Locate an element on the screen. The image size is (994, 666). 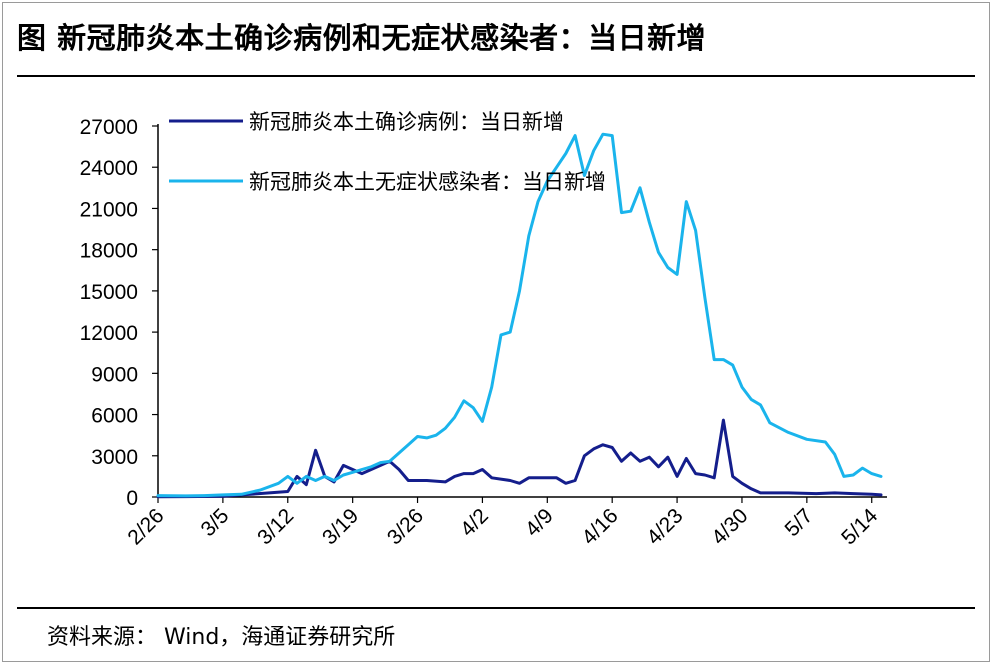
legend-label-asymptomatic: 新冠肺炎本土无症状感染者：当日新增 is located at coordinates (427, 182).